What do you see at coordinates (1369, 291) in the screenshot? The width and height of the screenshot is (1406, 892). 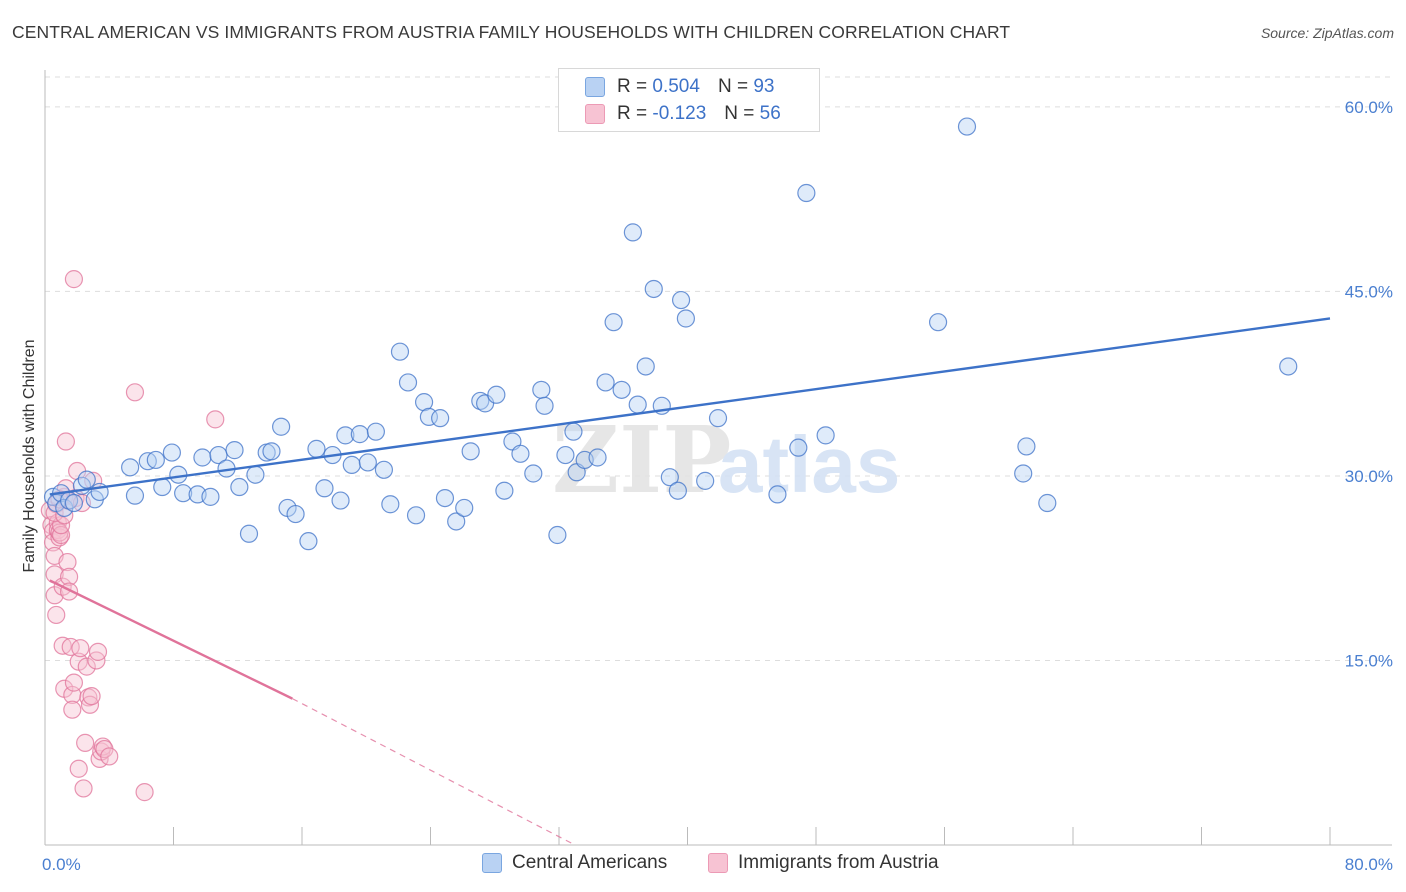 I see `y-tick-label: 45.0%` at bounding box center [1369, 291].